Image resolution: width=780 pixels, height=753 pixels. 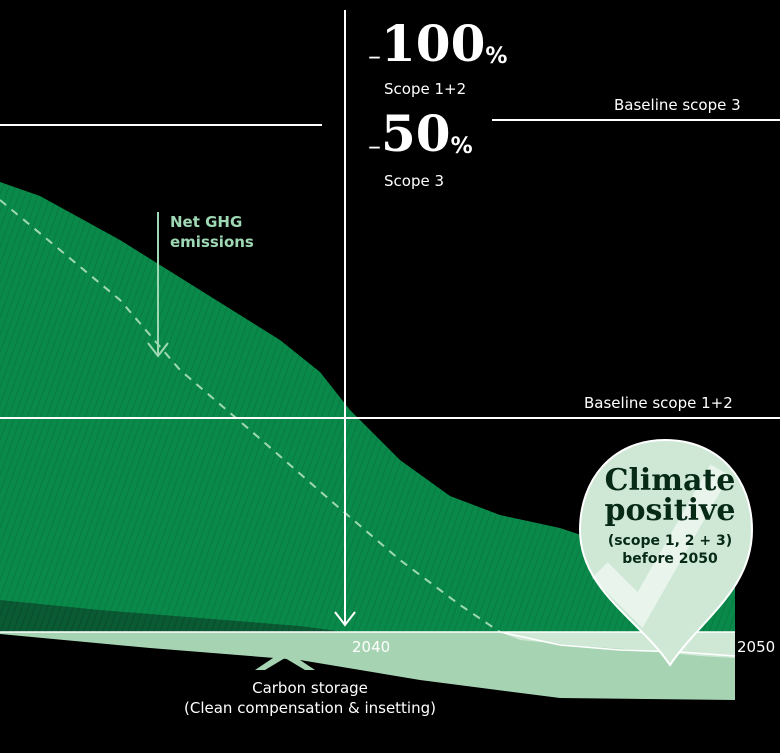 I want to click on storage-boundary, so click(x=617, y=644).